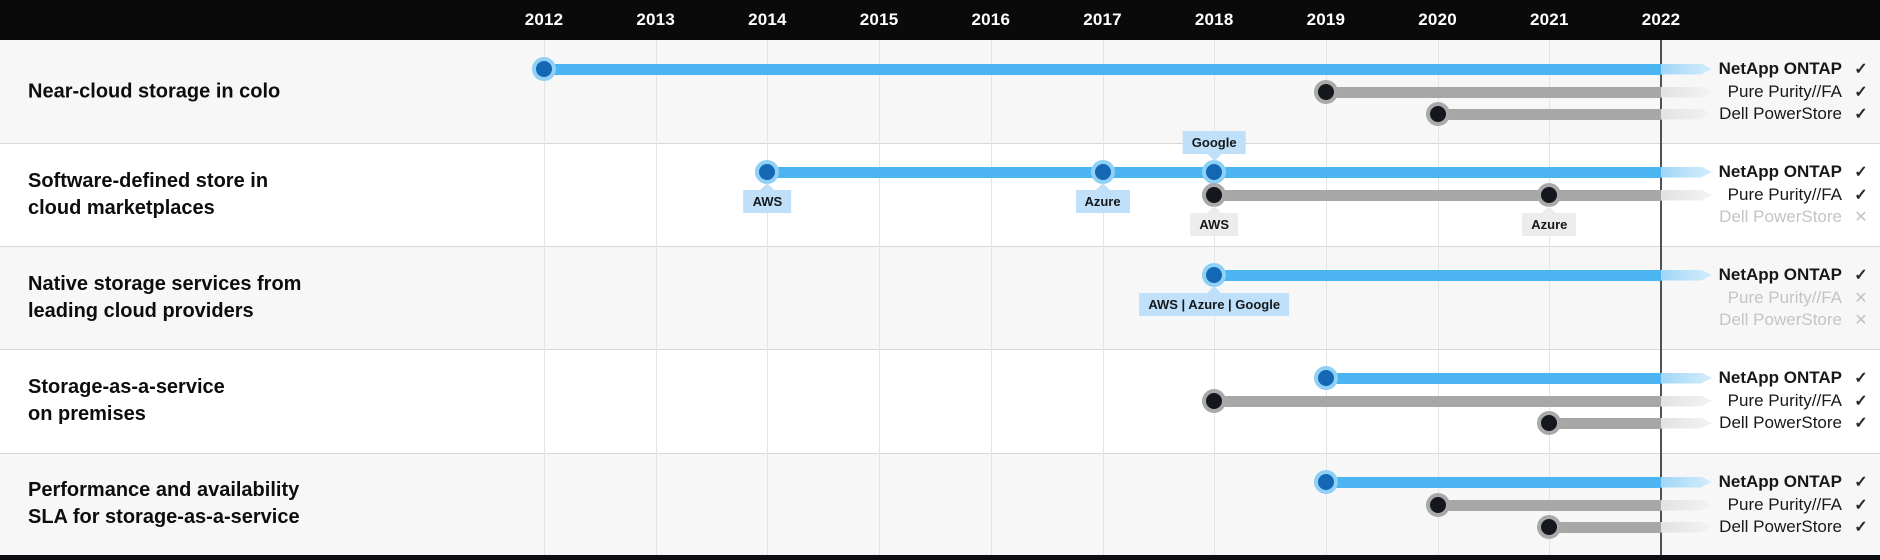 The height and width of the screenshot is (560, 1880). What do you see at coordinates (1780, 274) in the screenshot?
I see `legend-product-name: NetApp ONTAP` at bounding box center [1780, 274].